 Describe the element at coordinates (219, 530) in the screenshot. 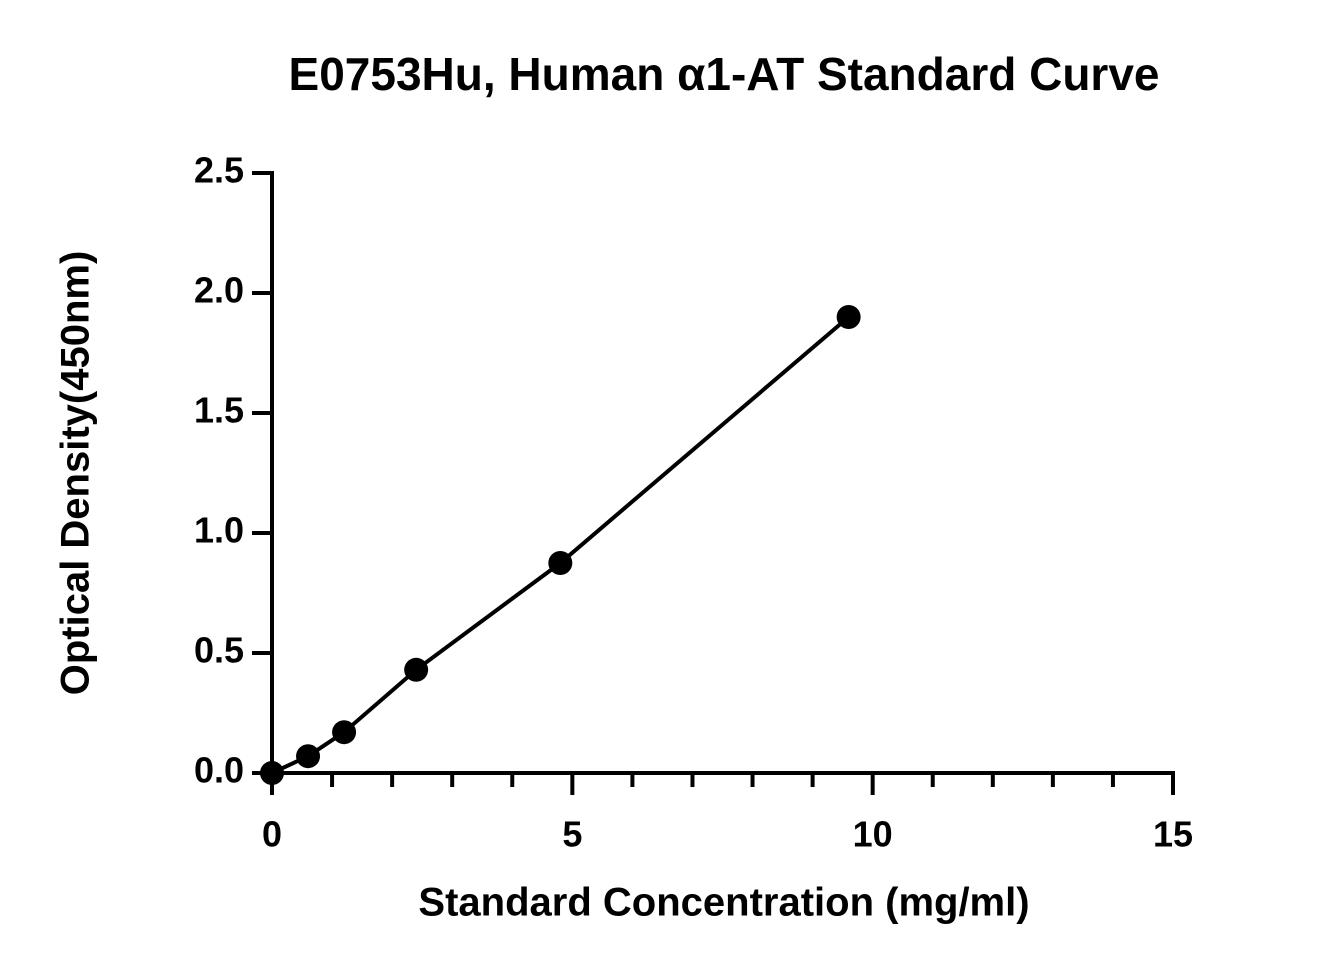

I see `y-tick-label: 1.0` at that location.